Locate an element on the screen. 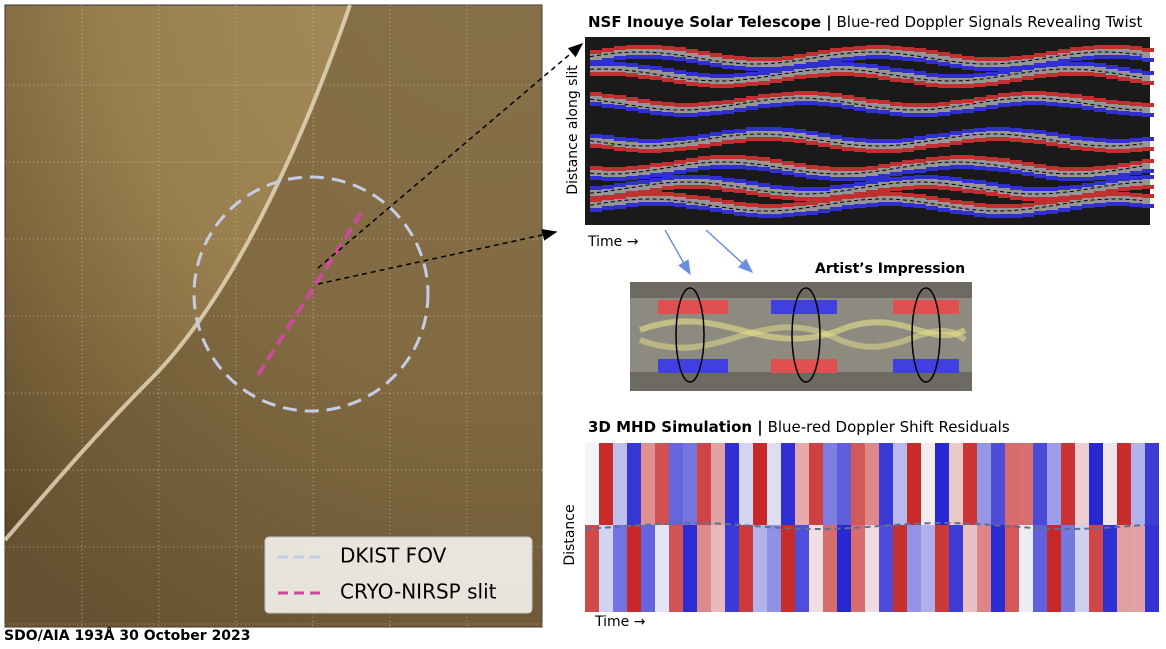 The width and height of the screenshot is (1166, 649). legend: DKIST FOV CRYO-NIRSP slit is located at coordinates (398, 575).